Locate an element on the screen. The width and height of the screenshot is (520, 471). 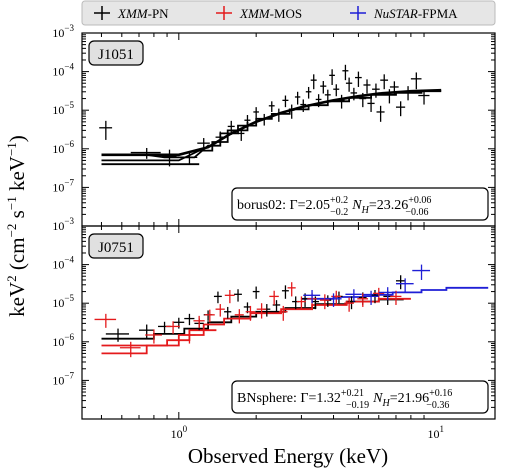
x-axis-title: Observed Energy (keV) is located at coordinates (288, 456).